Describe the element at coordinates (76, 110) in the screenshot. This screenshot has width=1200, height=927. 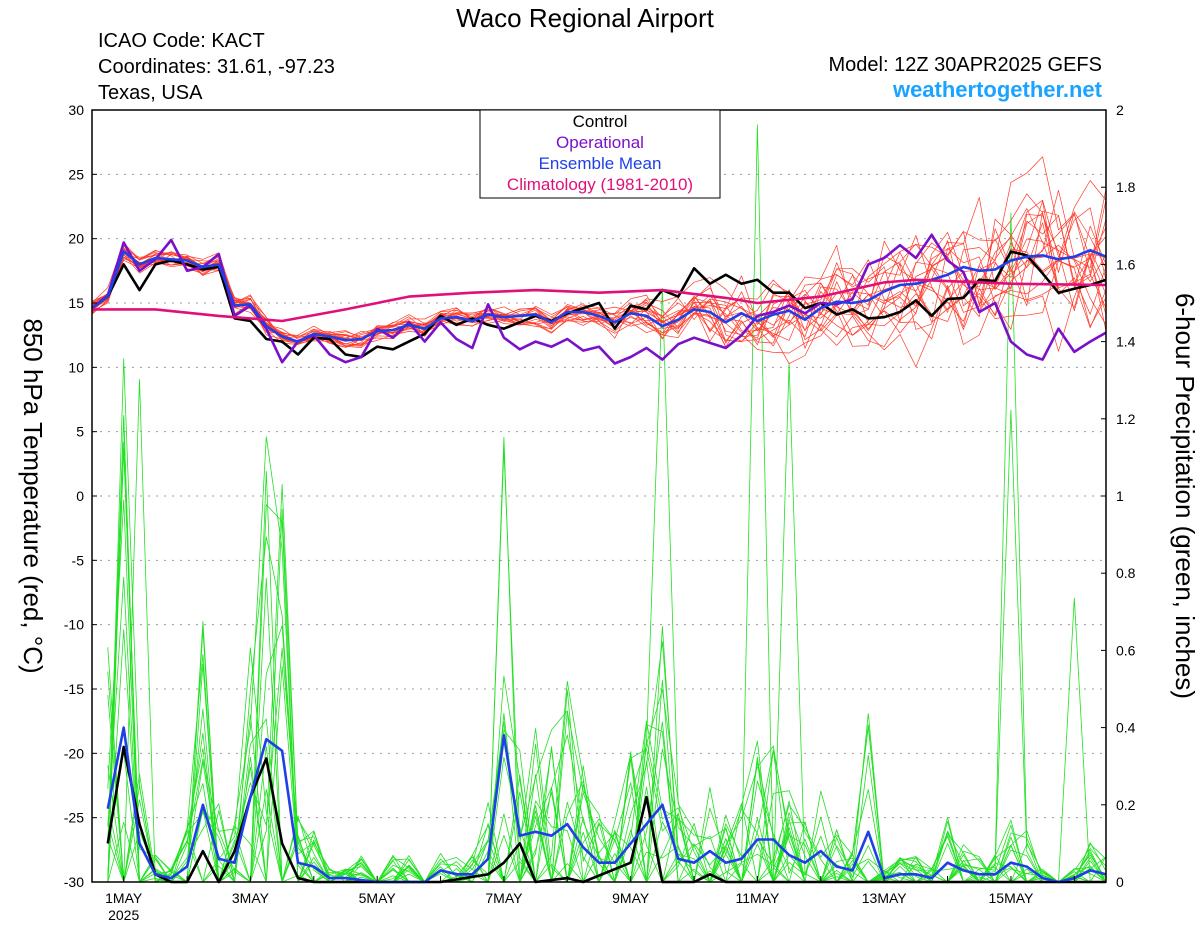
I see `tick-label-left: 30` at that location.